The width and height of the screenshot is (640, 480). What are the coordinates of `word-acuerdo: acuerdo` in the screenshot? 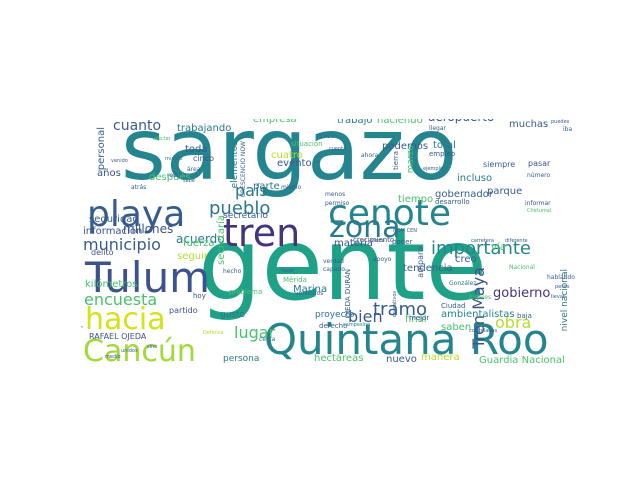 It's located at (200, 239).